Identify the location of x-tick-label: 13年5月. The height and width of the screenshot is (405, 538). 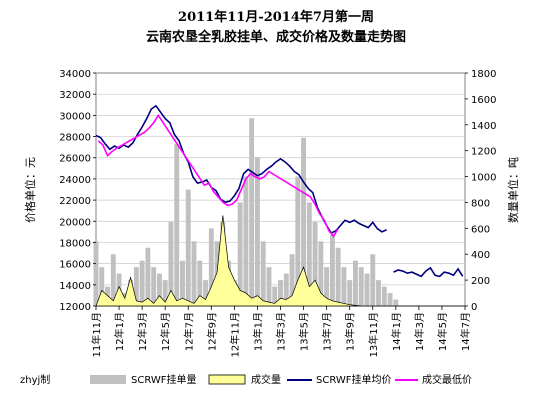
(304, 331).